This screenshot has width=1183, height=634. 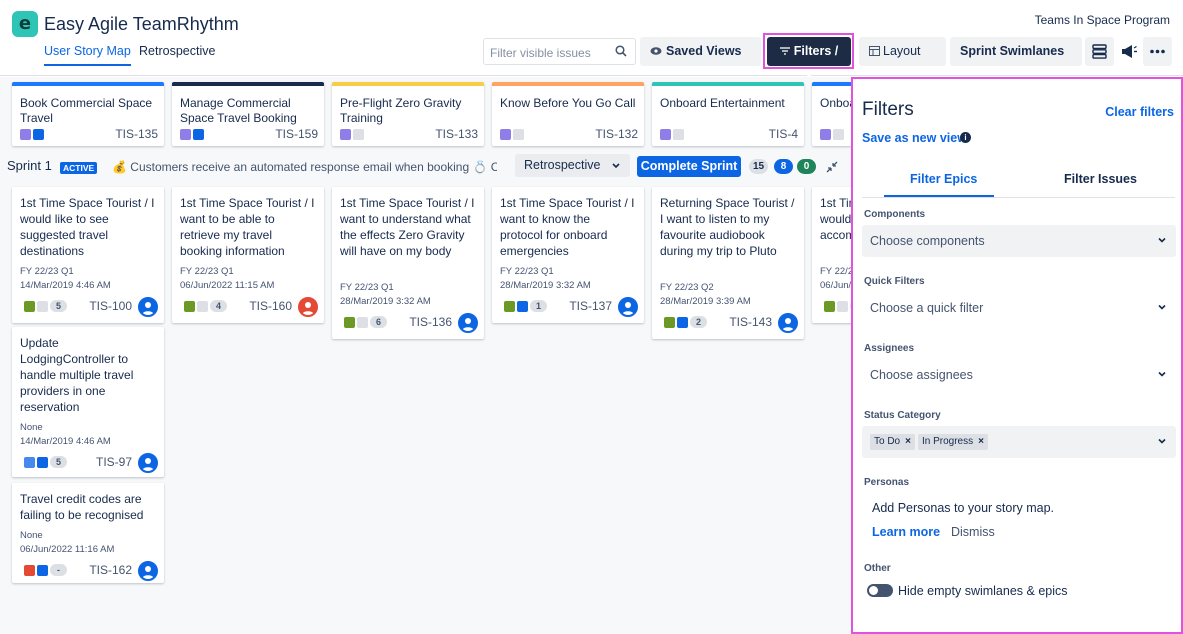 What do you see at coordinates (927, 308) in the screenshot?
I see `quick-filter-placeholder: Choose a quick filter` at bounding box center [927, 308].